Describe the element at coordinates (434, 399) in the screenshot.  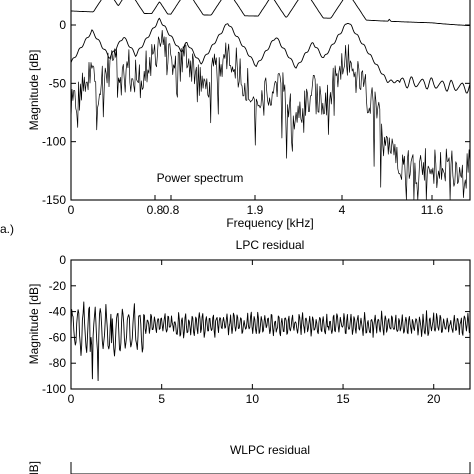
I see `lpc-x-tick-label: 20` at that location.